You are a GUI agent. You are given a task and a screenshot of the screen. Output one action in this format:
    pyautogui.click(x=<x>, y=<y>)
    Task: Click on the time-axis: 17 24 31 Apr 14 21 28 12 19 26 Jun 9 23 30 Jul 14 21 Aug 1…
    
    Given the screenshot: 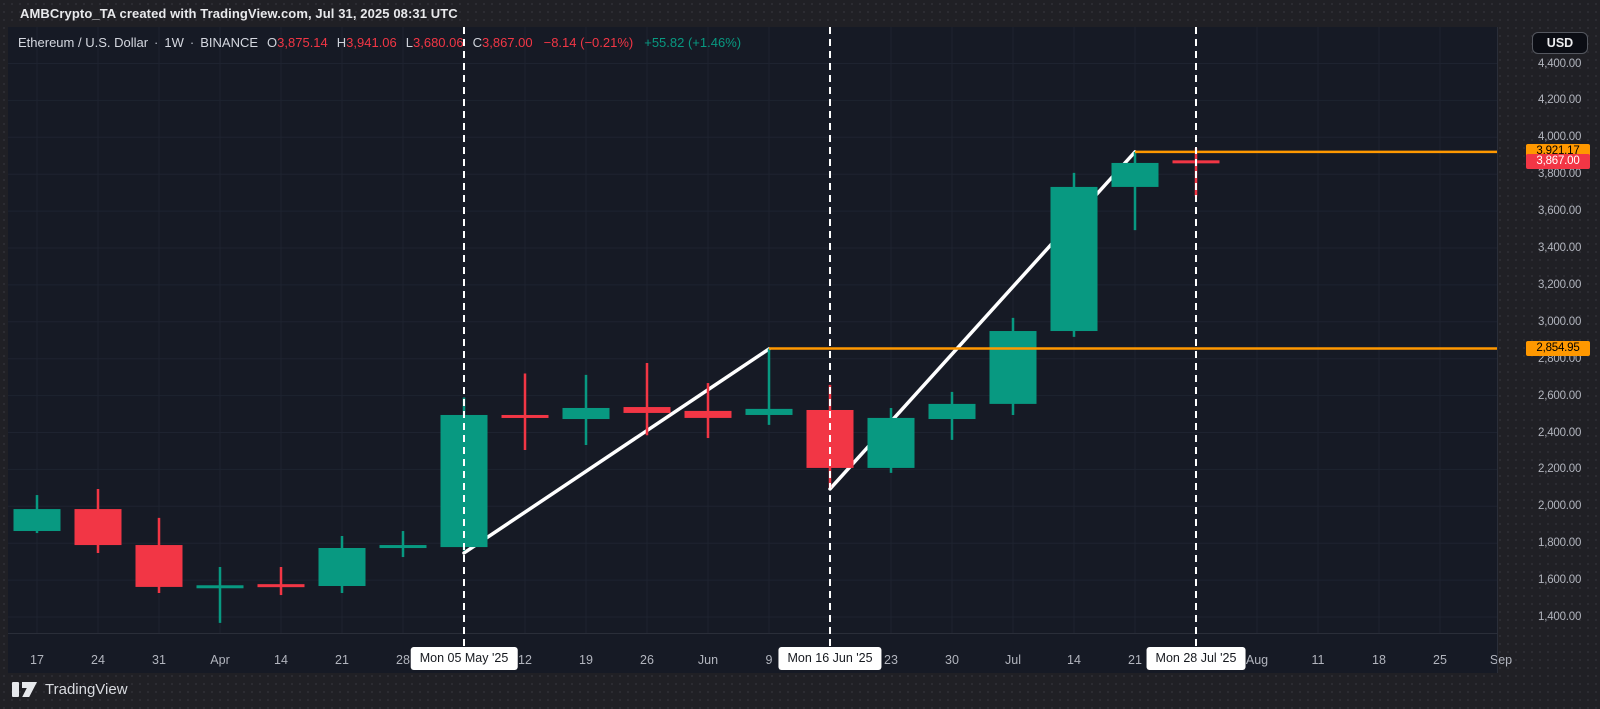 What is the action you would take?
    pyautogui.click(x=760, y=653)
    